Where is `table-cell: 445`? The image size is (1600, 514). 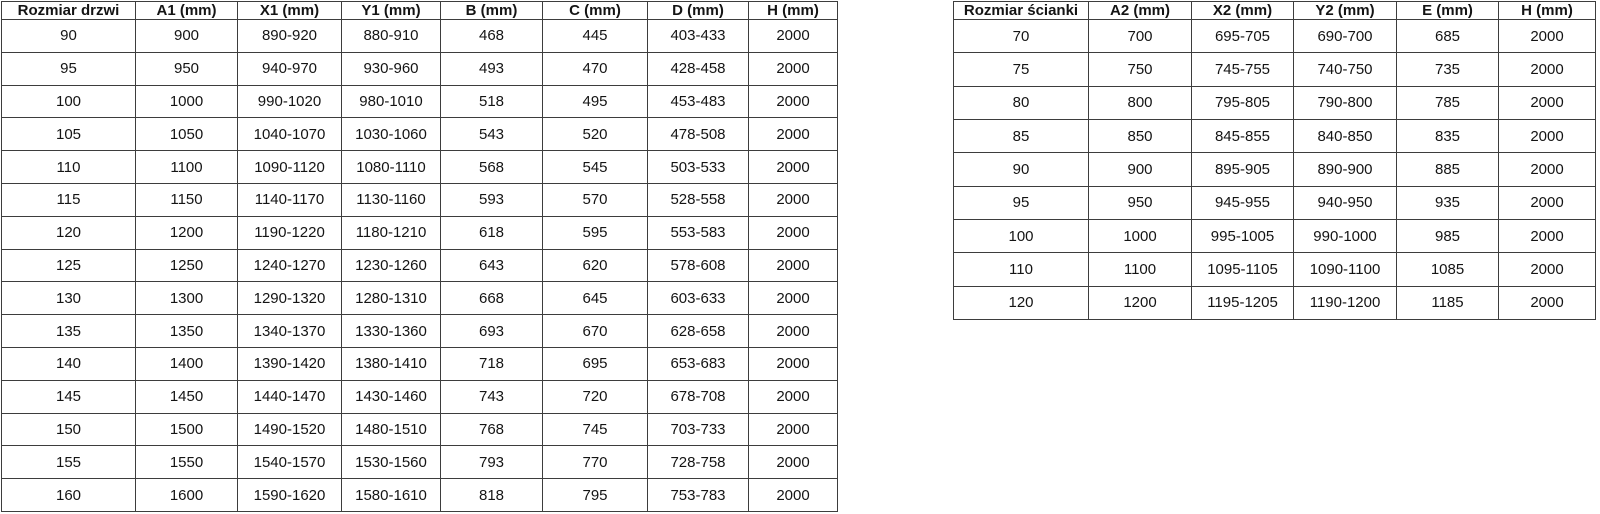 table-cell: 445 is located at coordinates (595, 36).